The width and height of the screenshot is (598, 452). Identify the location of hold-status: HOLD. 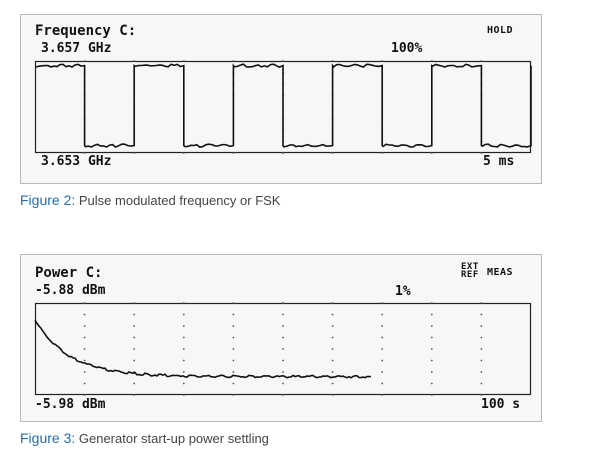
(500, 30).